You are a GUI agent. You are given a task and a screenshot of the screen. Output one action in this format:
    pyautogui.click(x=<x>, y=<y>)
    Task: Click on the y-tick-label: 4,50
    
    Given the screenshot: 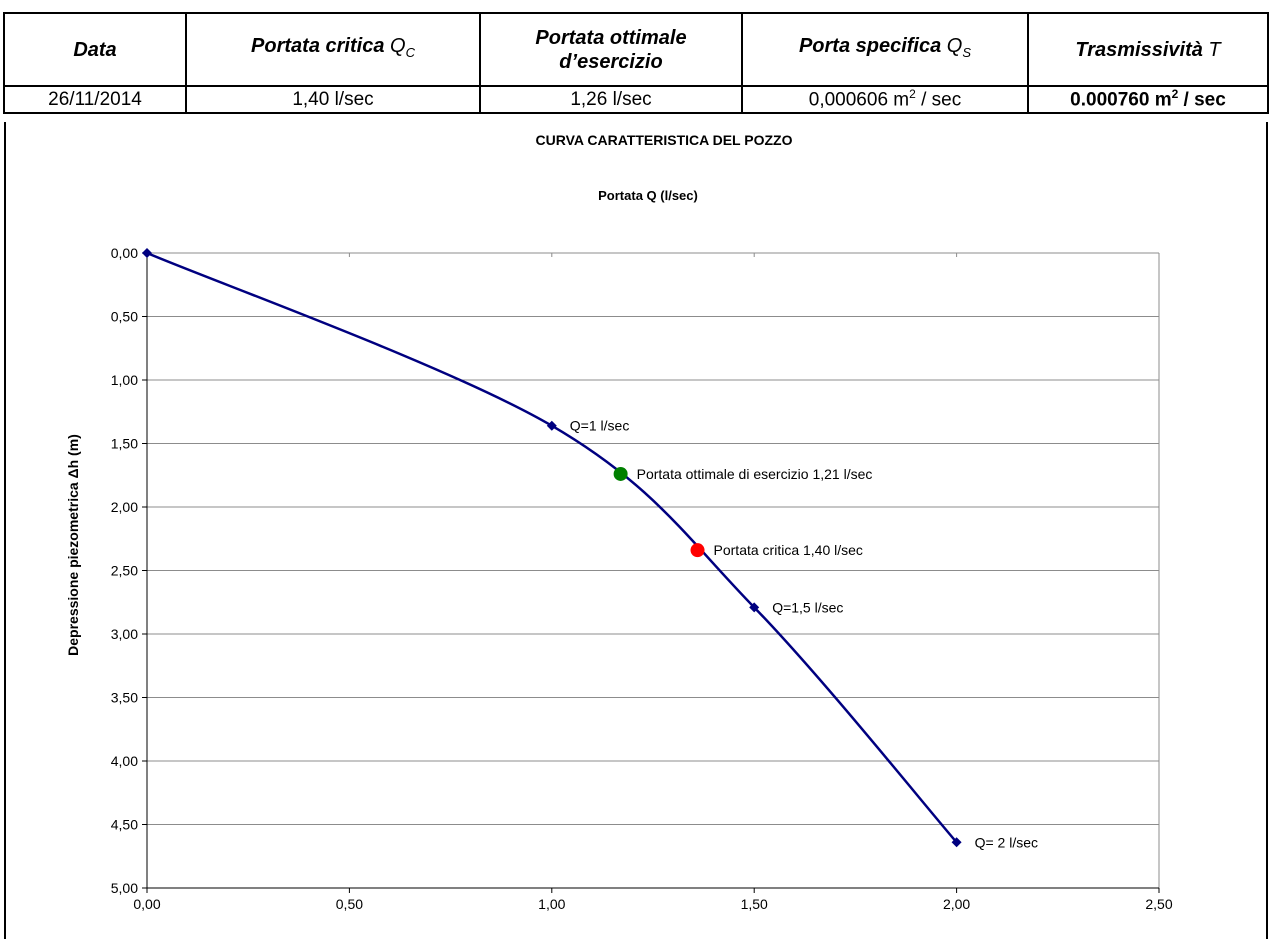 What is the action you would take?
    pyautogui.click(x=124, y=825)
    